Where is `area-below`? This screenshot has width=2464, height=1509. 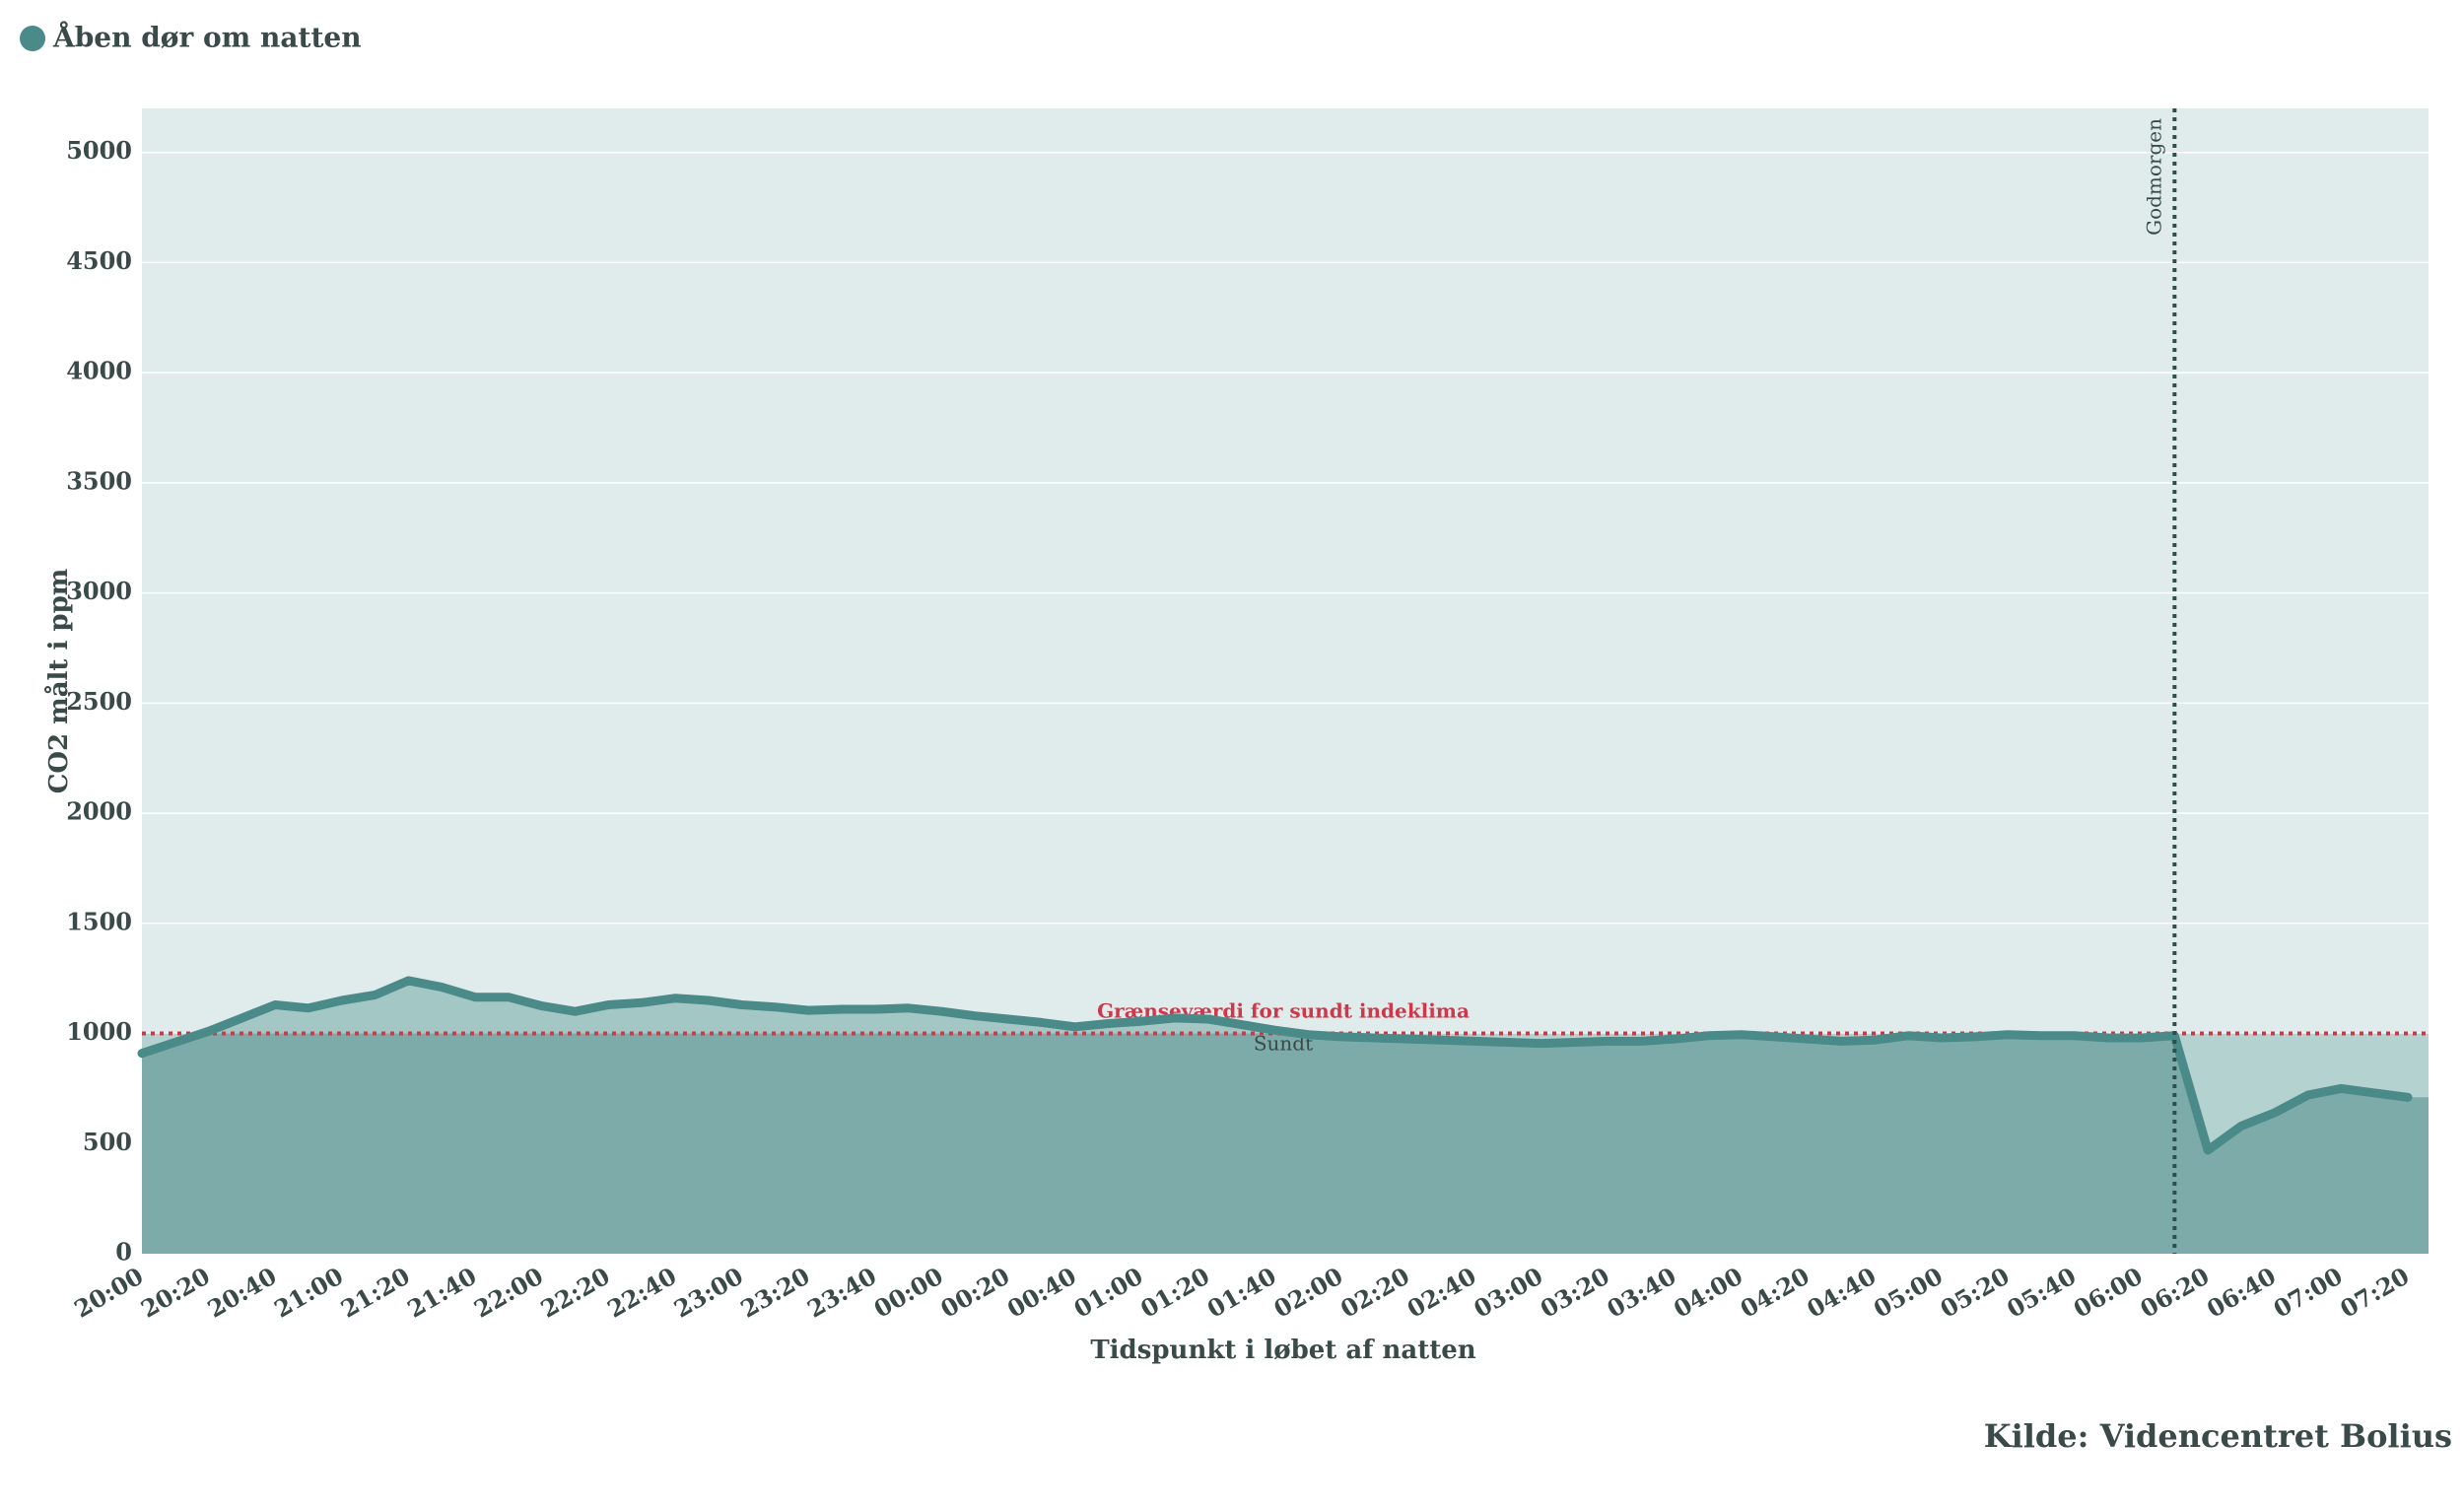
area-below is located at coordinates (1285, 1143).